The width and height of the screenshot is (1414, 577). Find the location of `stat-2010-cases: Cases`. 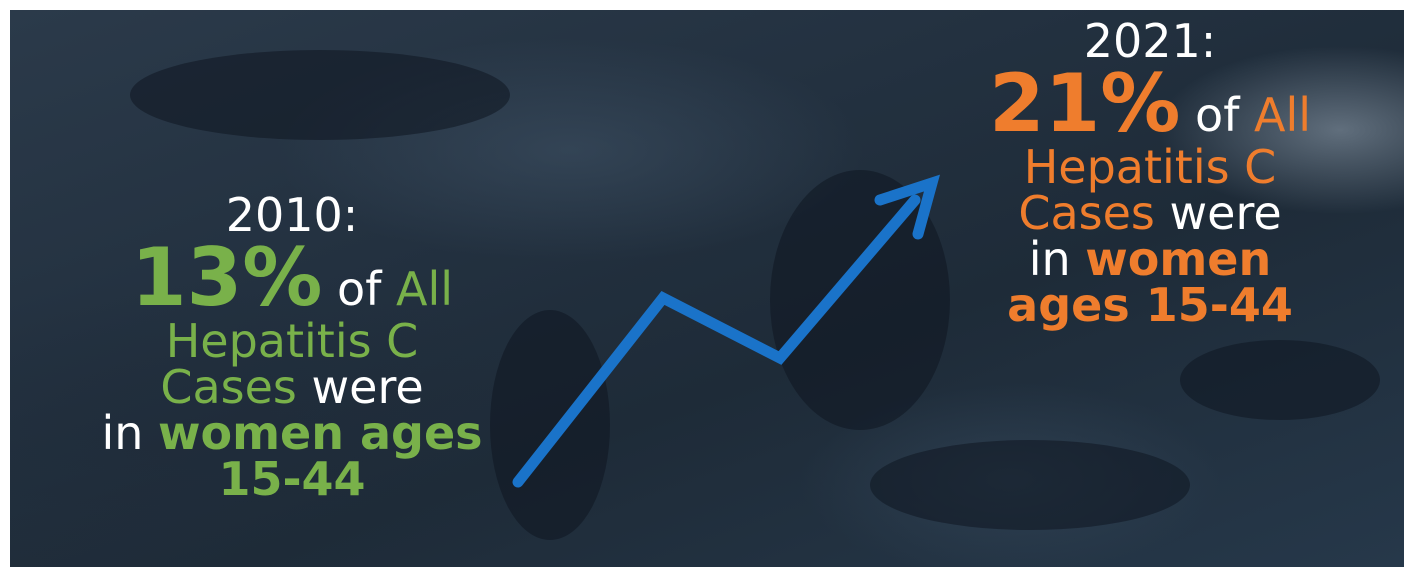

stat-2010-cases: Cases is located at coordinates (228, 387).